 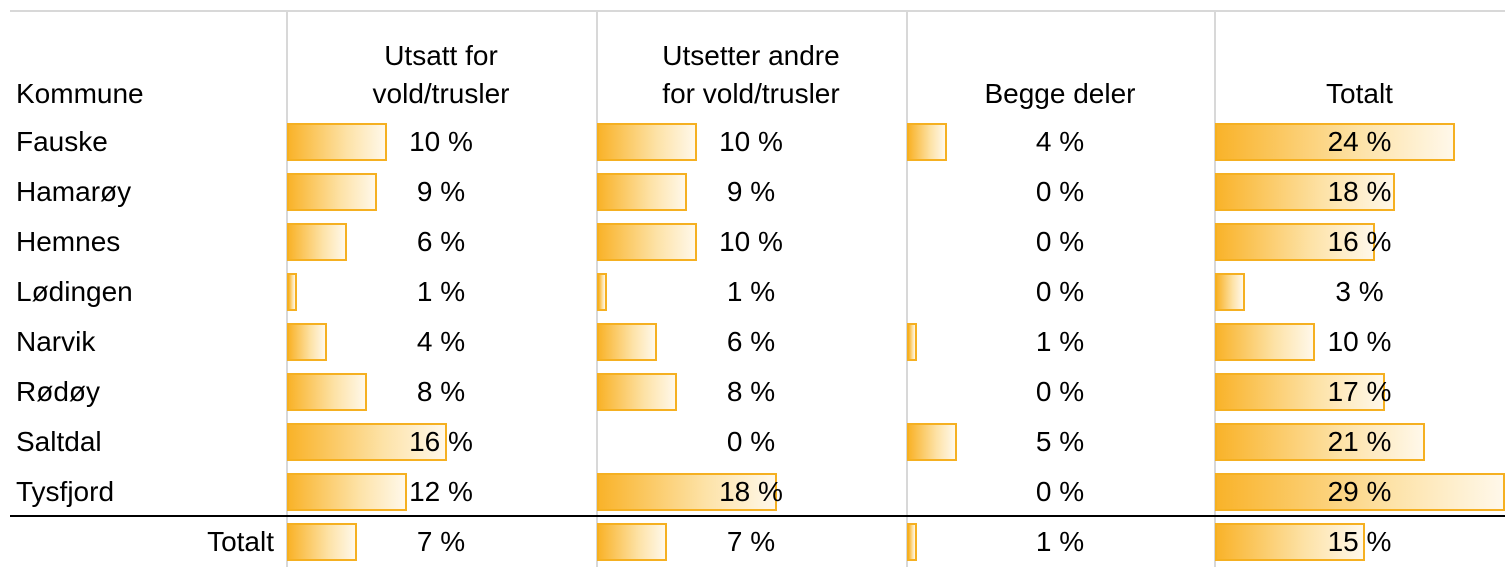 I want to click on top-line, so click(x=757, y=11).